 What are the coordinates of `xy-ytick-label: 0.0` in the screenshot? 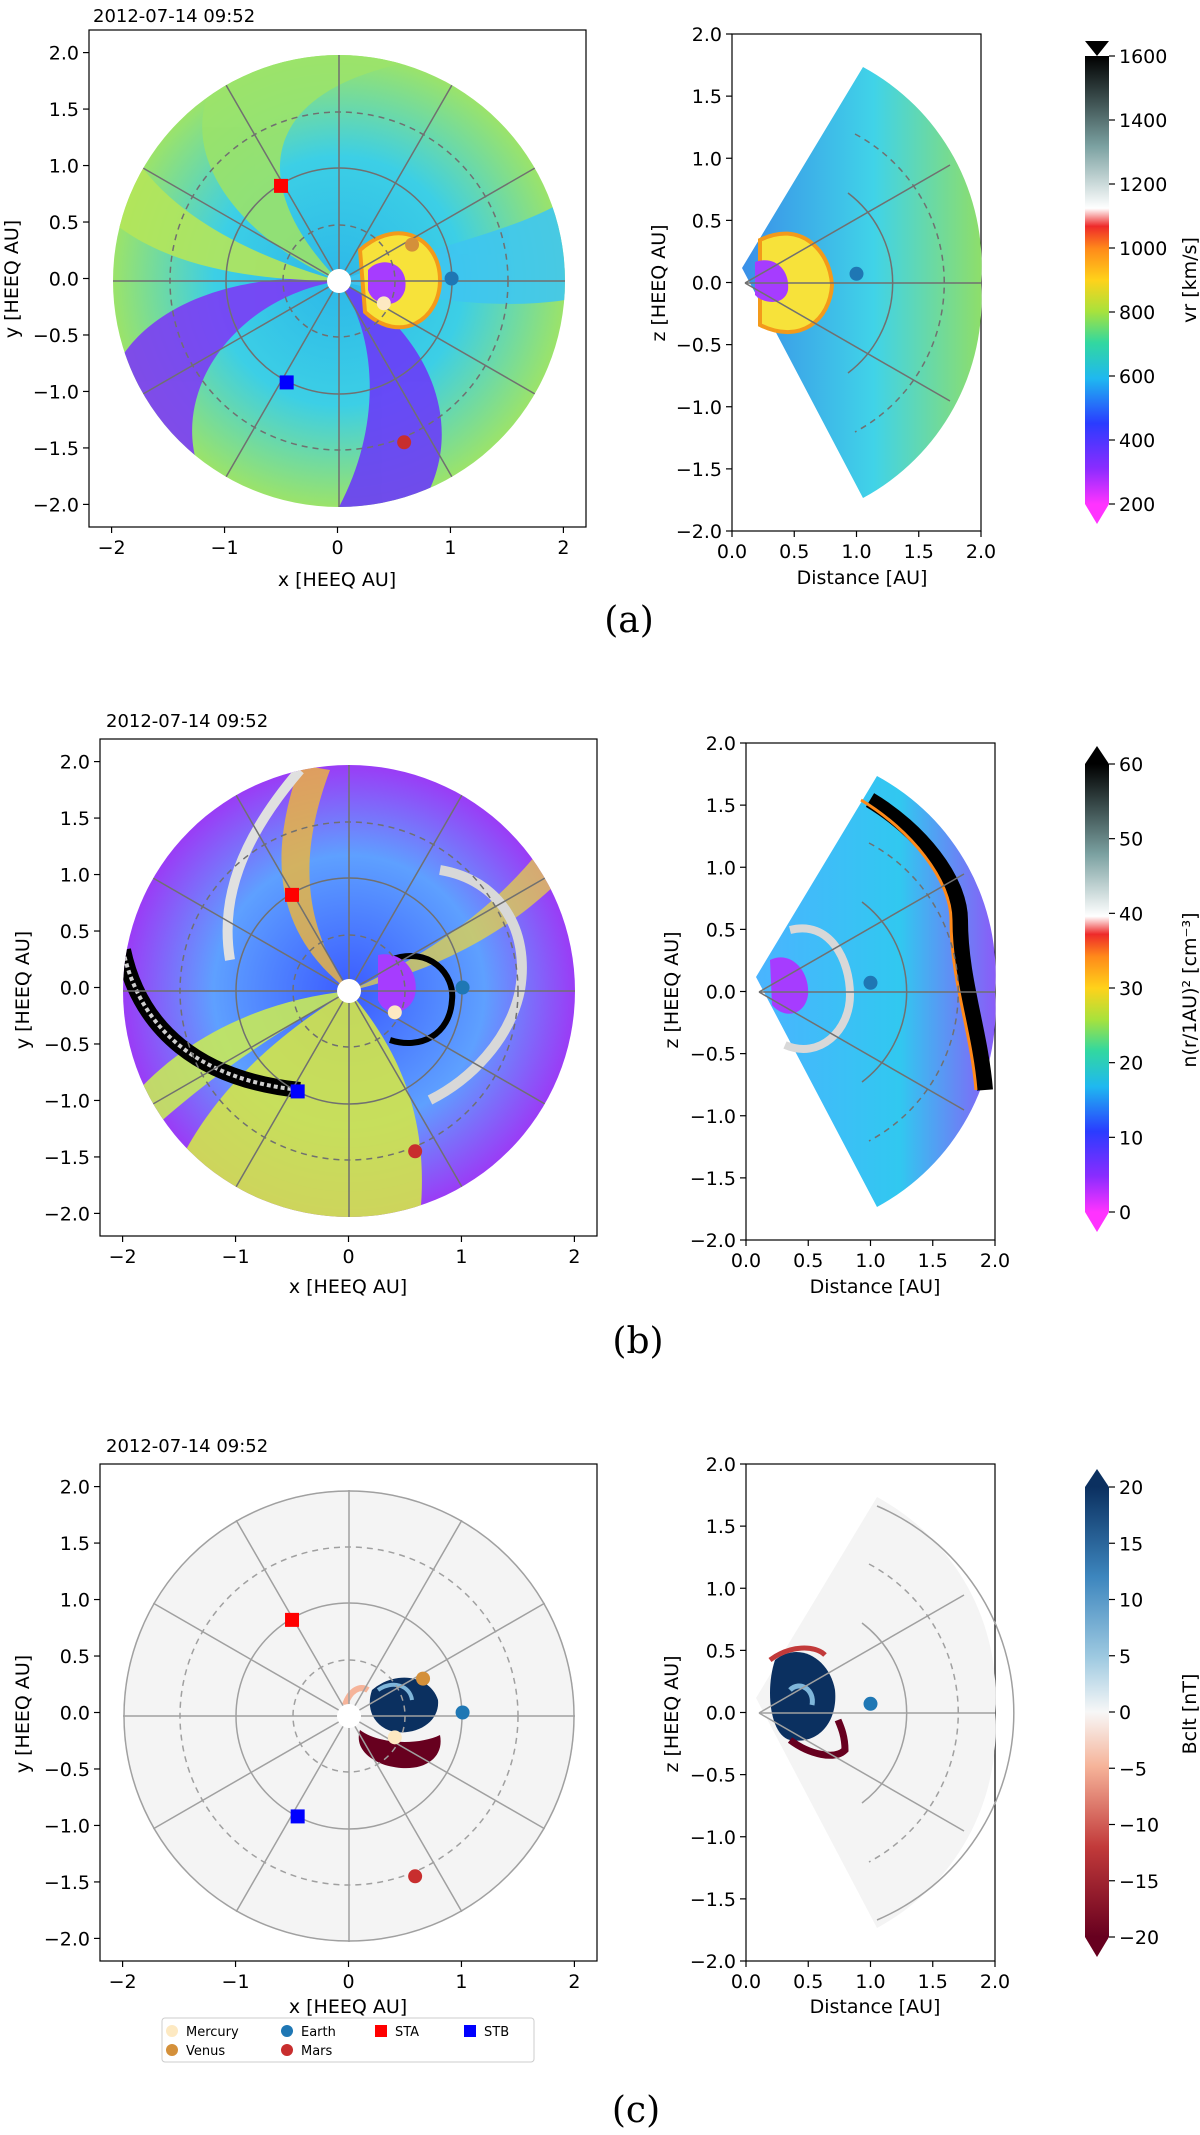 It's located at (64, 280).